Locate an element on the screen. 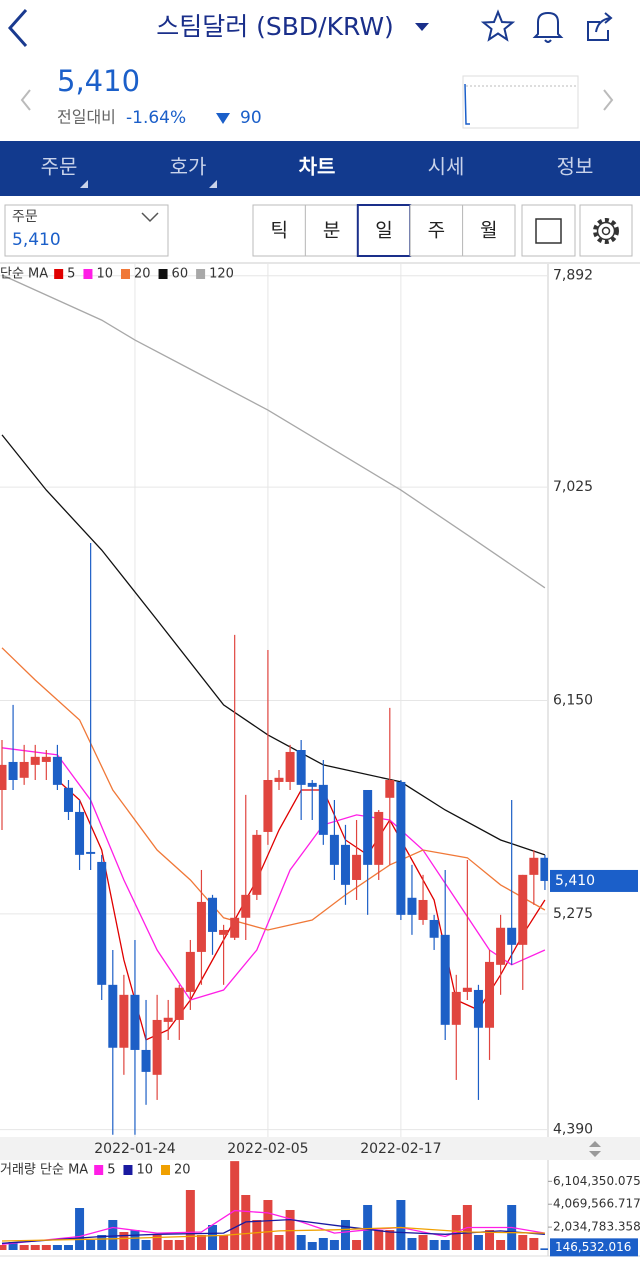 The image size is (640, 1274). tab-menu-mark is located at coordinates (213, 184).